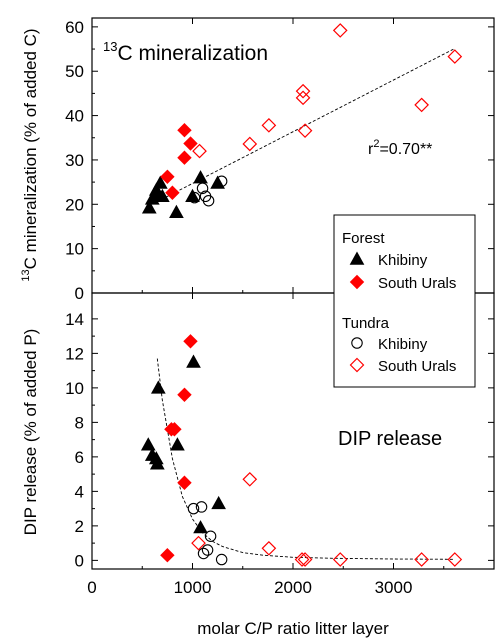  Describe the element at coordinates (403, 344) in the screenshot. I see `legend-label-tundra-khibiny: Khibiny` at that location.